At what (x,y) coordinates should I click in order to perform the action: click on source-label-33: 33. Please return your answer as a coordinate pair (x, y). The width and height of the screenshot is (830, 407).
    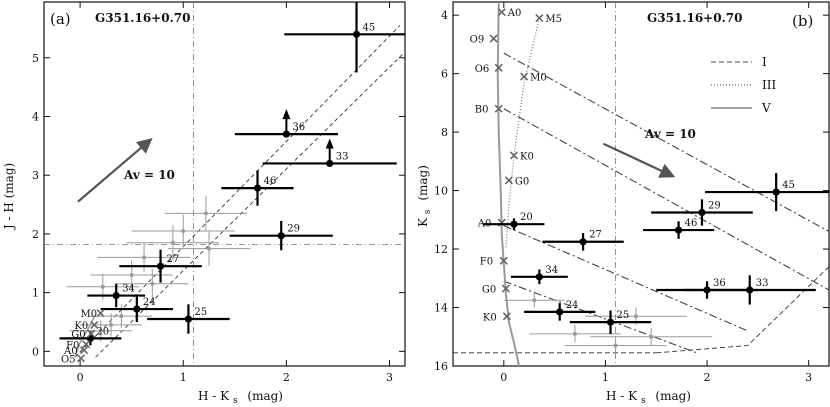
    Looking at the image, I should click on (342, 156).